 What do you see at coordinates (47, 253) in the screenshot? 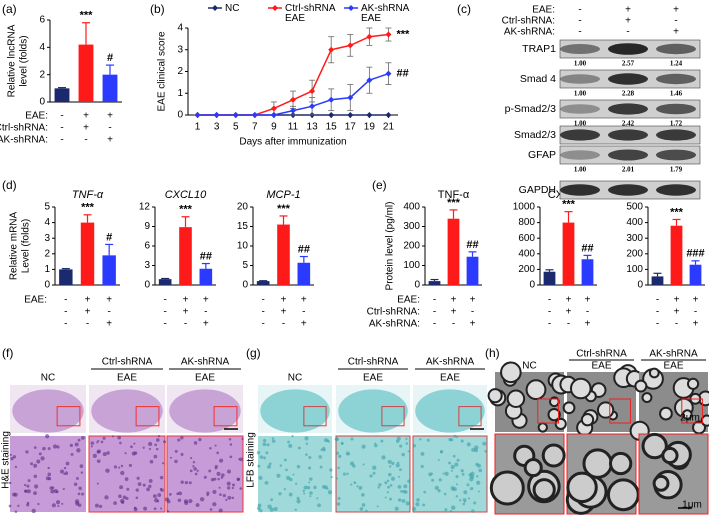
I see `y-tick-label: 2` at bounding box center [47, 253].